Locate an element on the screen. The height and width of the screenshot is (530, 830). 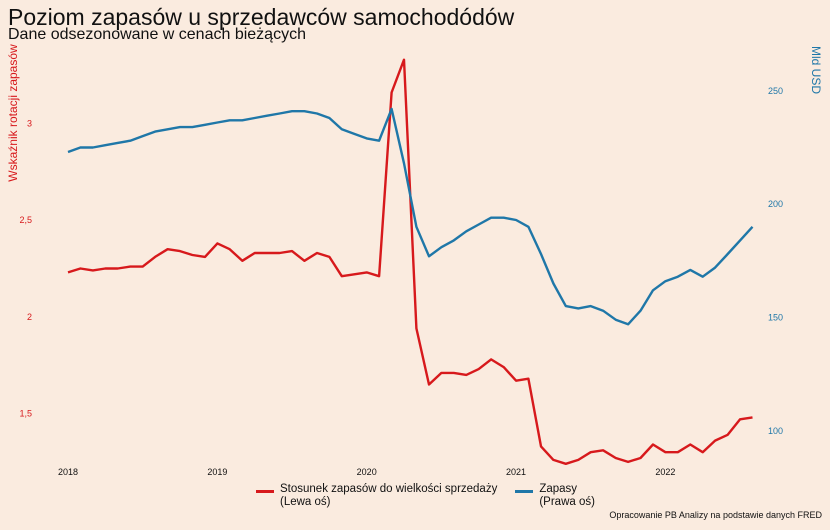
y-axis-left-label: Wskaźnik rotacji zapasów is located at coordinates (13, 113).